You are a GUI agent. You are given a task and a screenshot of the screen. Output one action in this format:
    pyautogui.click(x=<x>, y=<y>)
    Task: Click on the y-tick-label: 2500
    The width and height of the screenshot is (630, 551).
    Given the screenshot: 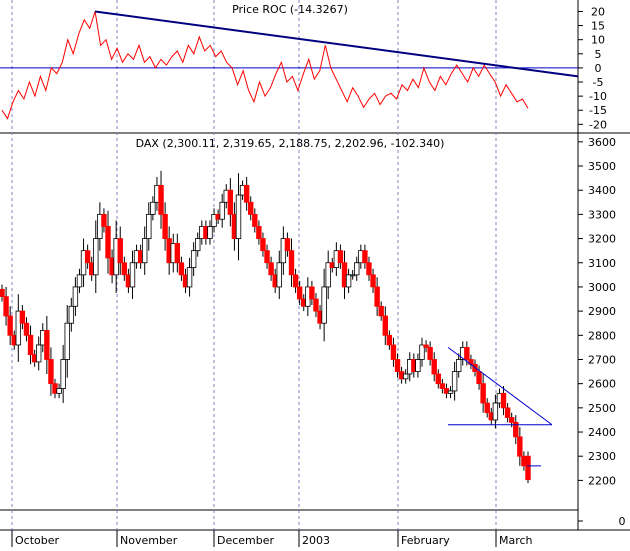 What is the action you would take?
    pyautogui.click(x=602, y=408)
    